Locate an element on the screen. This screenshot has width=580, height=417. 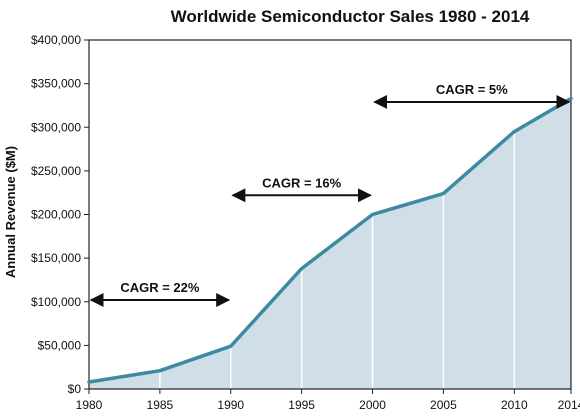
x-tick-label: 2010 is located at coordinates (514, 405).